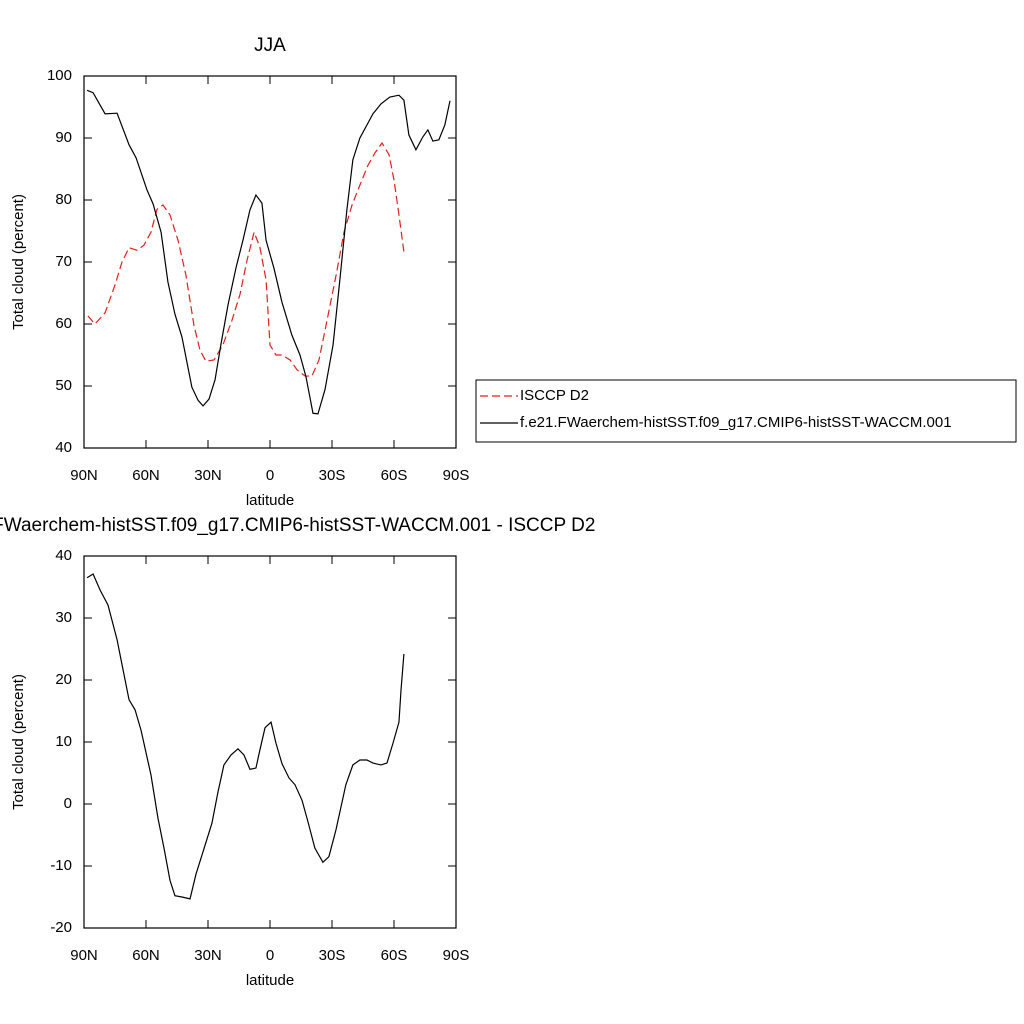 This screenshot has width=1024, height=1024. Describe the element at coordinates (63, 137) in the screenshot. I see `y-tick-label: 90` at that location.